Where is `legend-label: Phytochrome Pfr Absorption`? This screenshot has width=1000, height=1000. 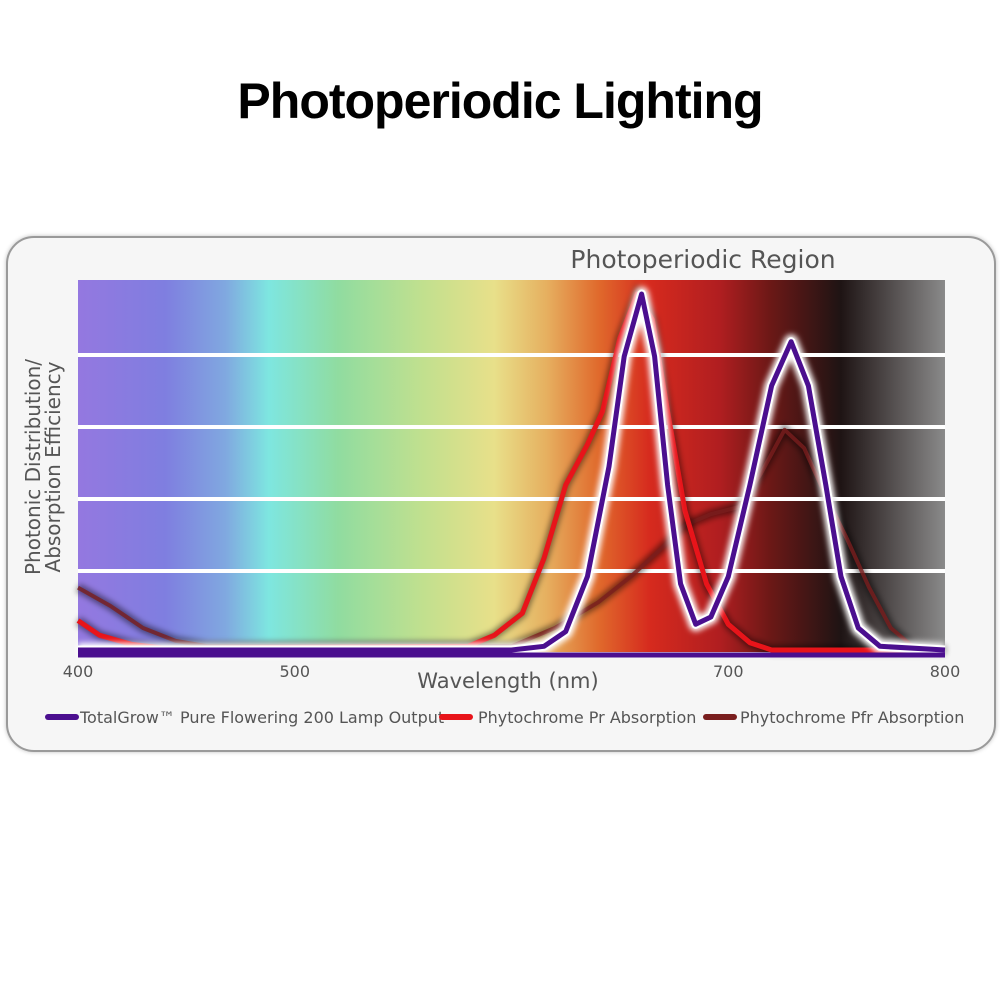
legend-label: Phytochrome Pfr Absorption is located at coordinates (852, 717).